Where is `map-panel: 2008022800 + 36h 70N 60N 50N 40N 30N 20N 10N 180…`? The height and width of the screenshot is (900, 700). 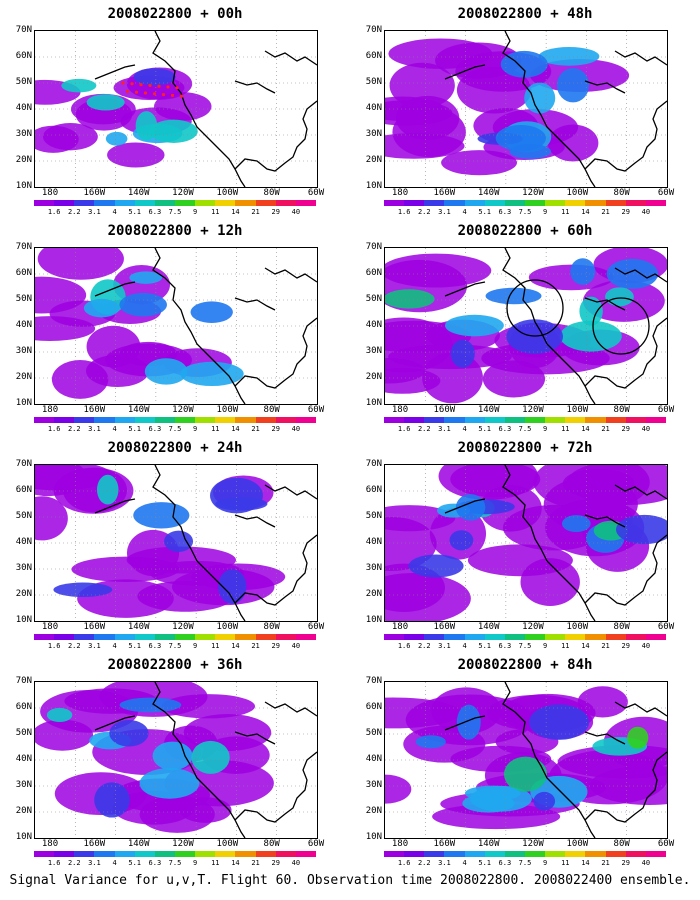
map-panel: 2008022800 + 36h 70N 60N 50N 40N 30N 20N 10N 180… is located at coordinates (175, 760).